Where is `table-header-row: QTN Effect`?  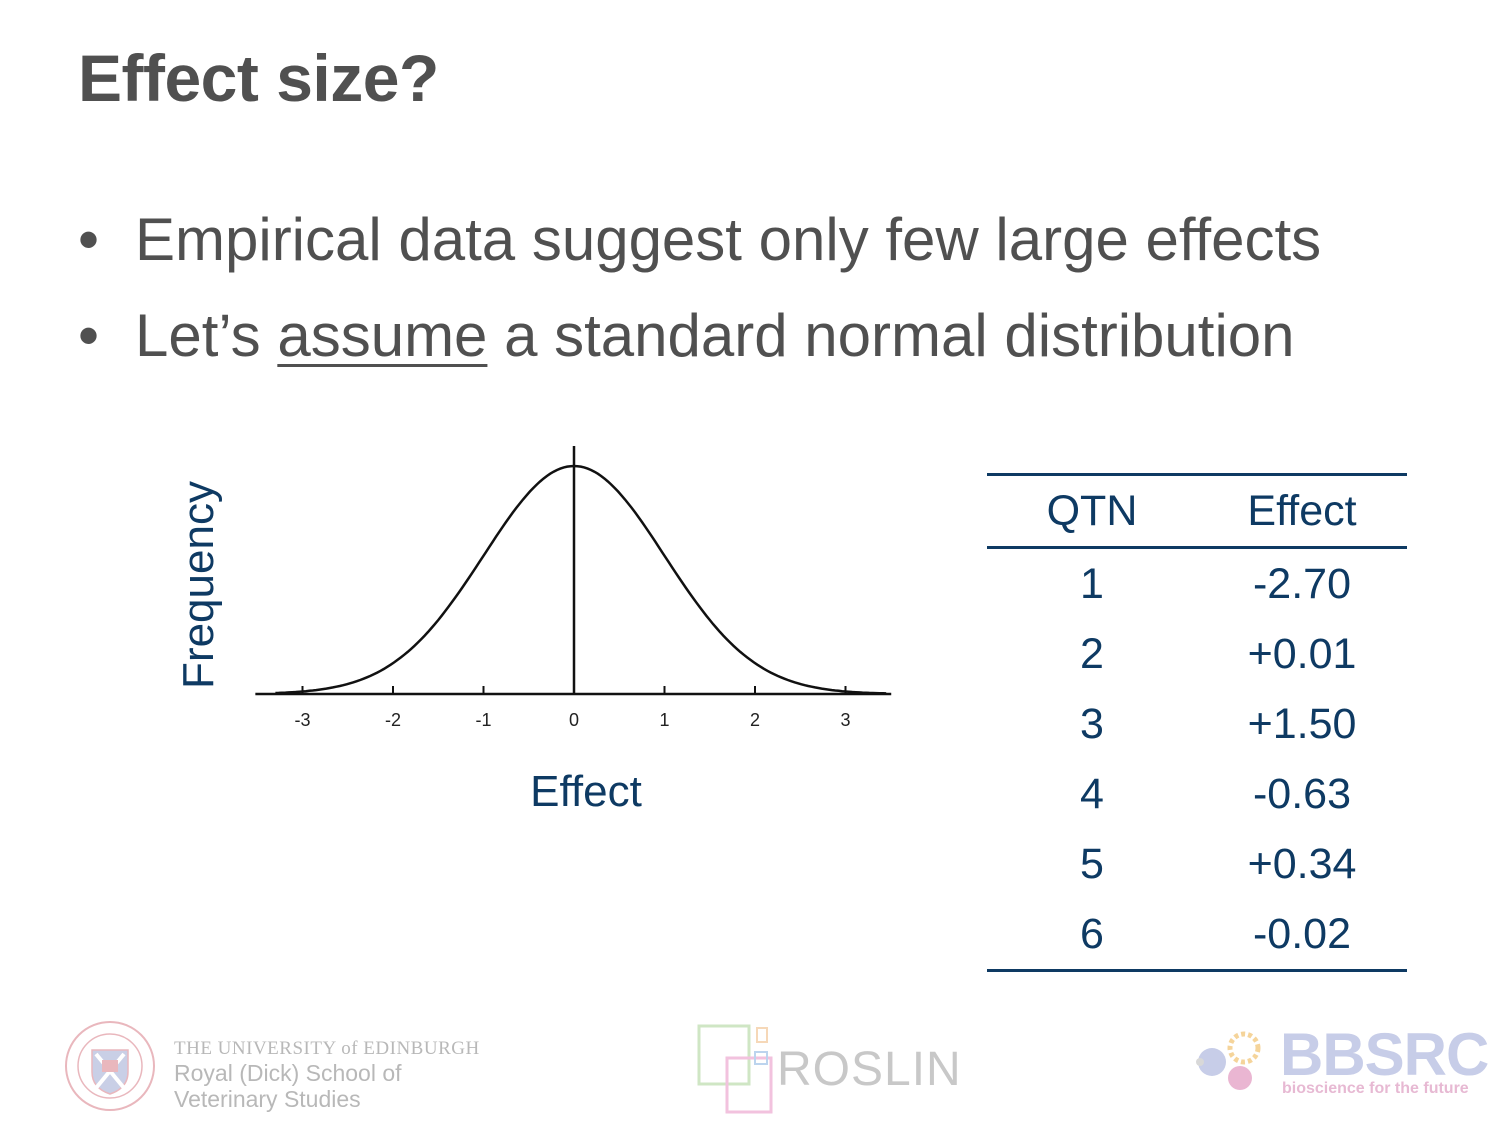 table-header-row: QTN Effect is located at coordinates (1197, 511).